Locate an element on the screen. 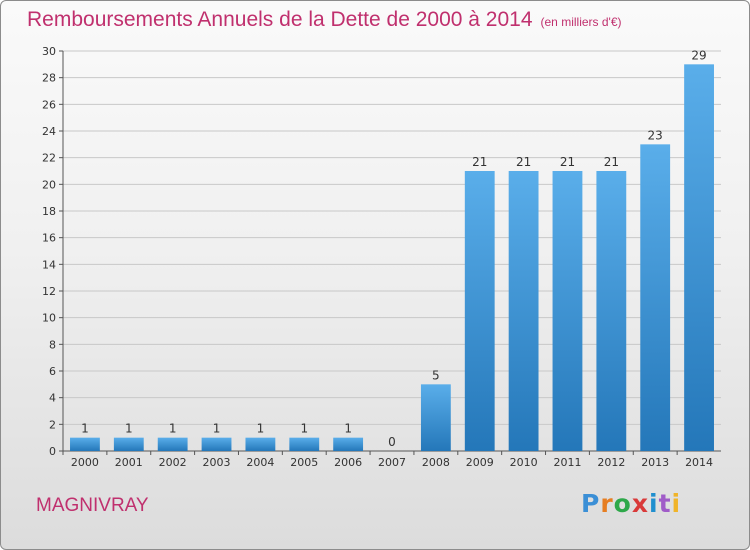 The width and height of the screenshot is (750, 550). x-tick-label: 2001 is located at coordinates (129, 462).